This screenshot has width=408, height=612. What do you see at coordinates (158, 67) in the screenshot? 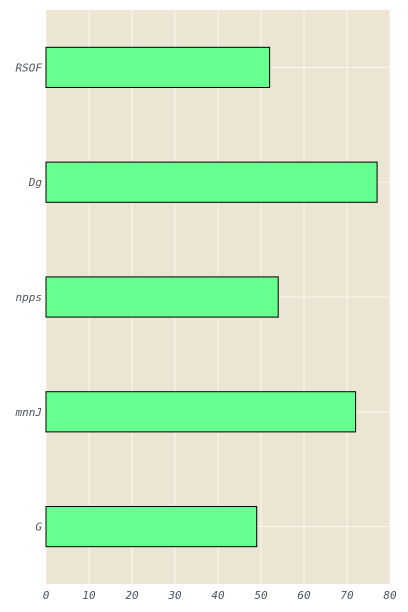
I see `bar-RSOF` at bounding box center [158, 67].